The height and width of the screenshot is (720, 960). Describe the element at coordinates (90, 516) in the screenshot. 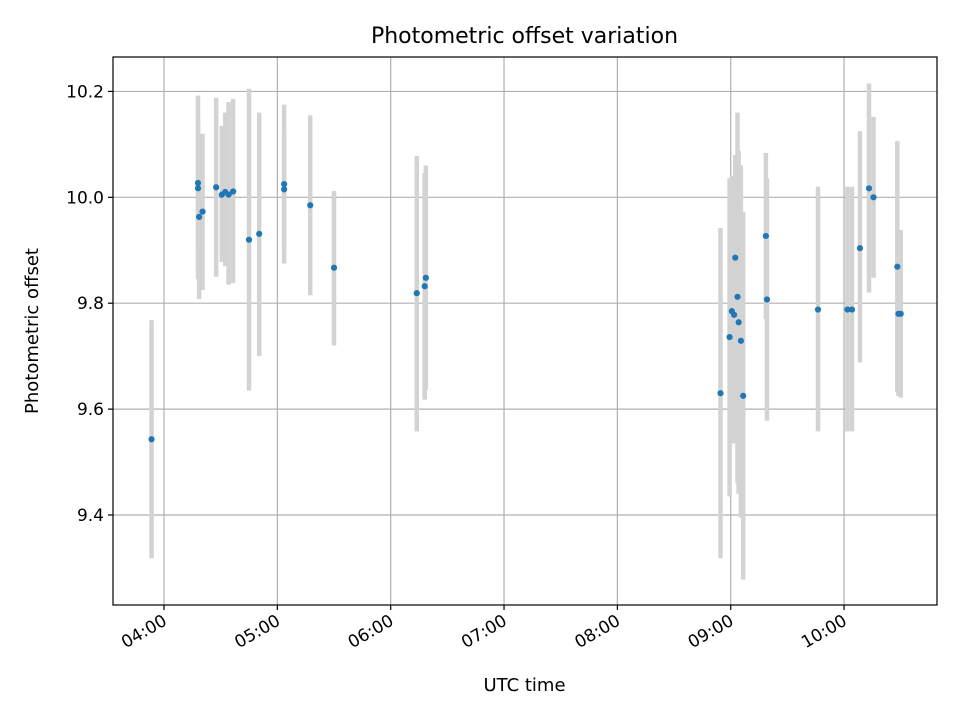

I see `y-tick-label-0: 9.4` at that location.